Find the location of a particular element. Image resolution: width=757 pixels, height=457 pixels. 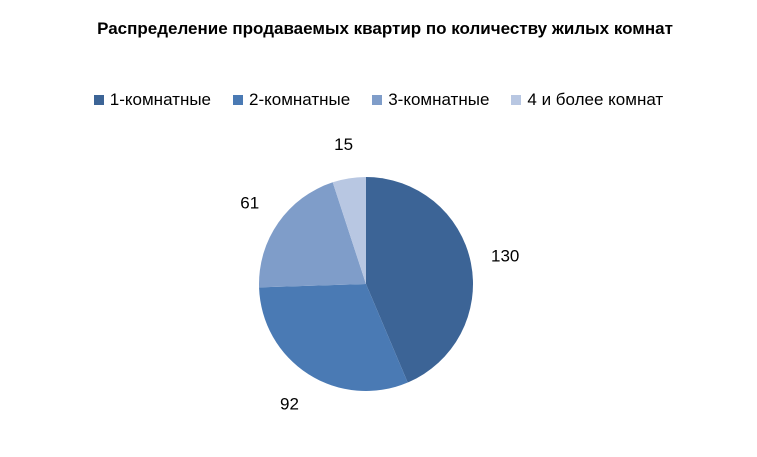

pie-slices is located at coordinates (366, 284).